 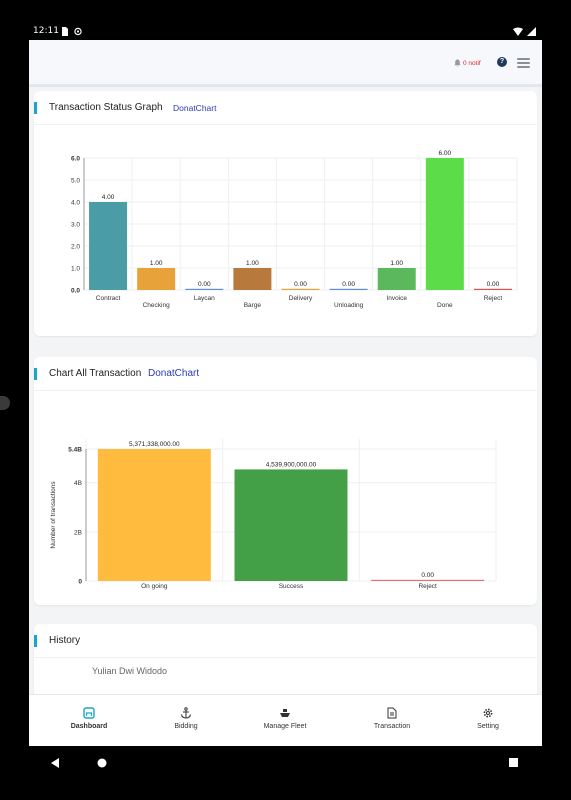 What do you see at coordinates (102, 763) in the screenshot?
I see `home-button-icon` at bounding box center [102, 763].